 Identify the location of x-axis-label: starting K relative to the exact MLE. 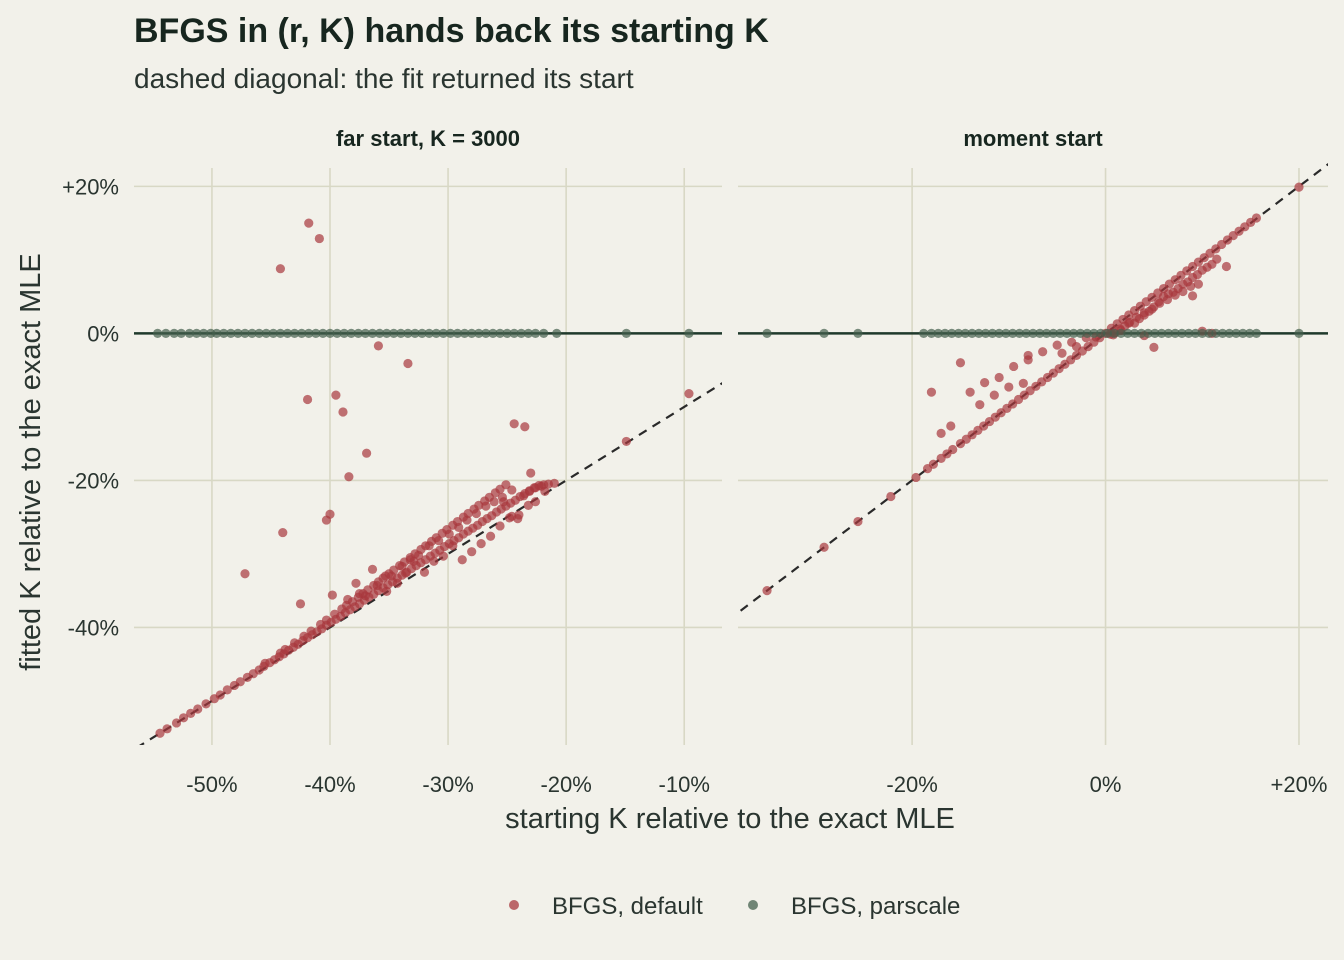
(730, 819).